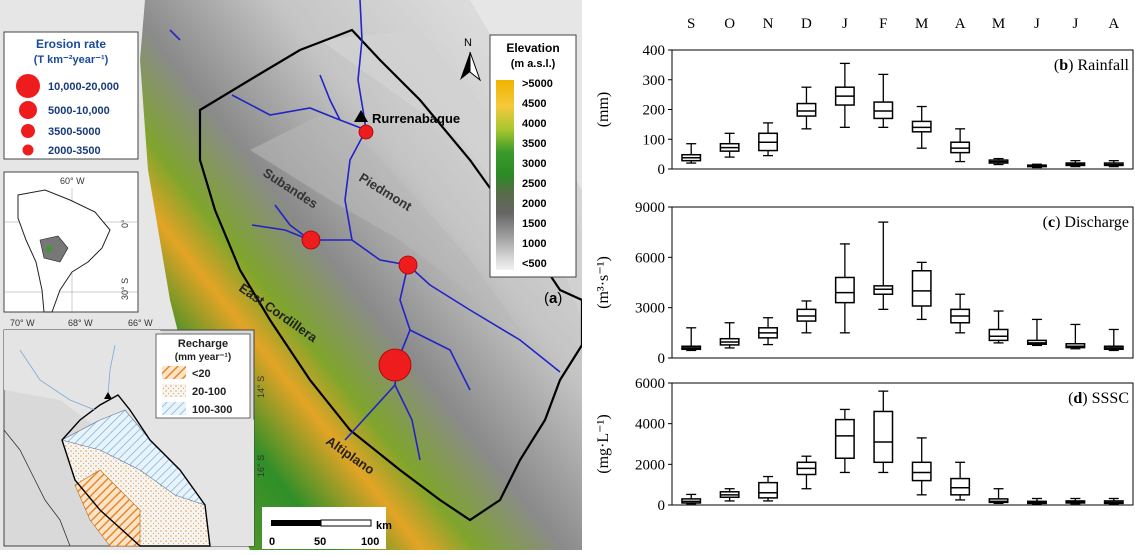  What do you see at coordinates (395, 365) in the screenshot?
I see `erosion-site-cordillera` at bounding box center [395, 365].